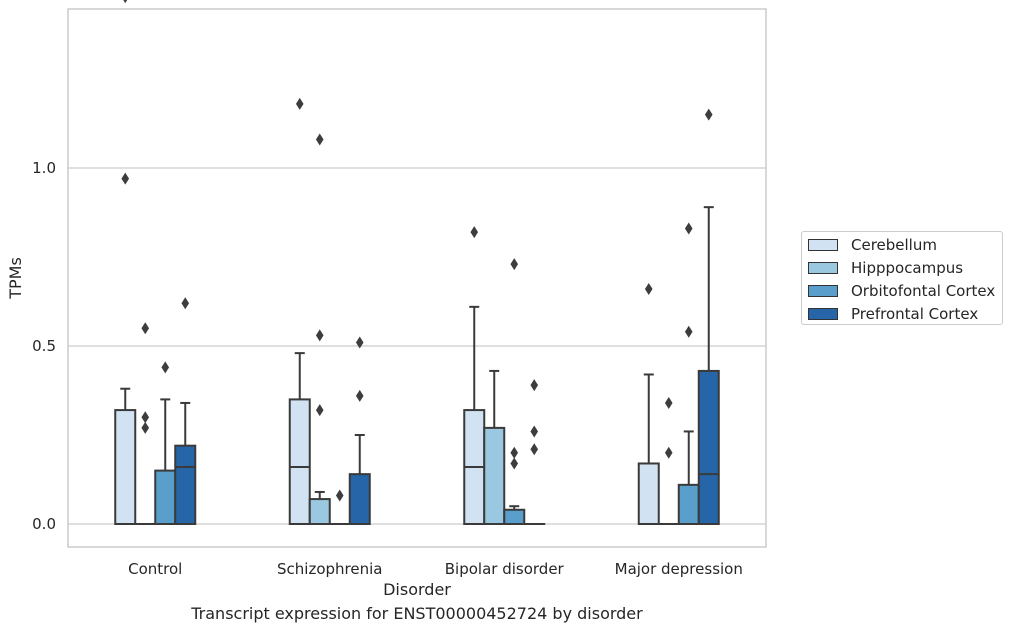 The height and width of the screenshot is (634, 1014). What do you see at coordinates (505, 569) in the screenshot?
I see `x-tick-label: Bipolar disorder` at bounding box center [505, 569].